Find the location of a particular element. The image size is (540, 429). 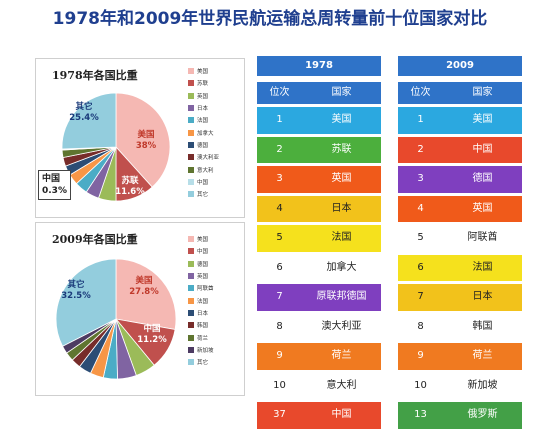

country-cell: 日本 is located at coordinates (341, 208).